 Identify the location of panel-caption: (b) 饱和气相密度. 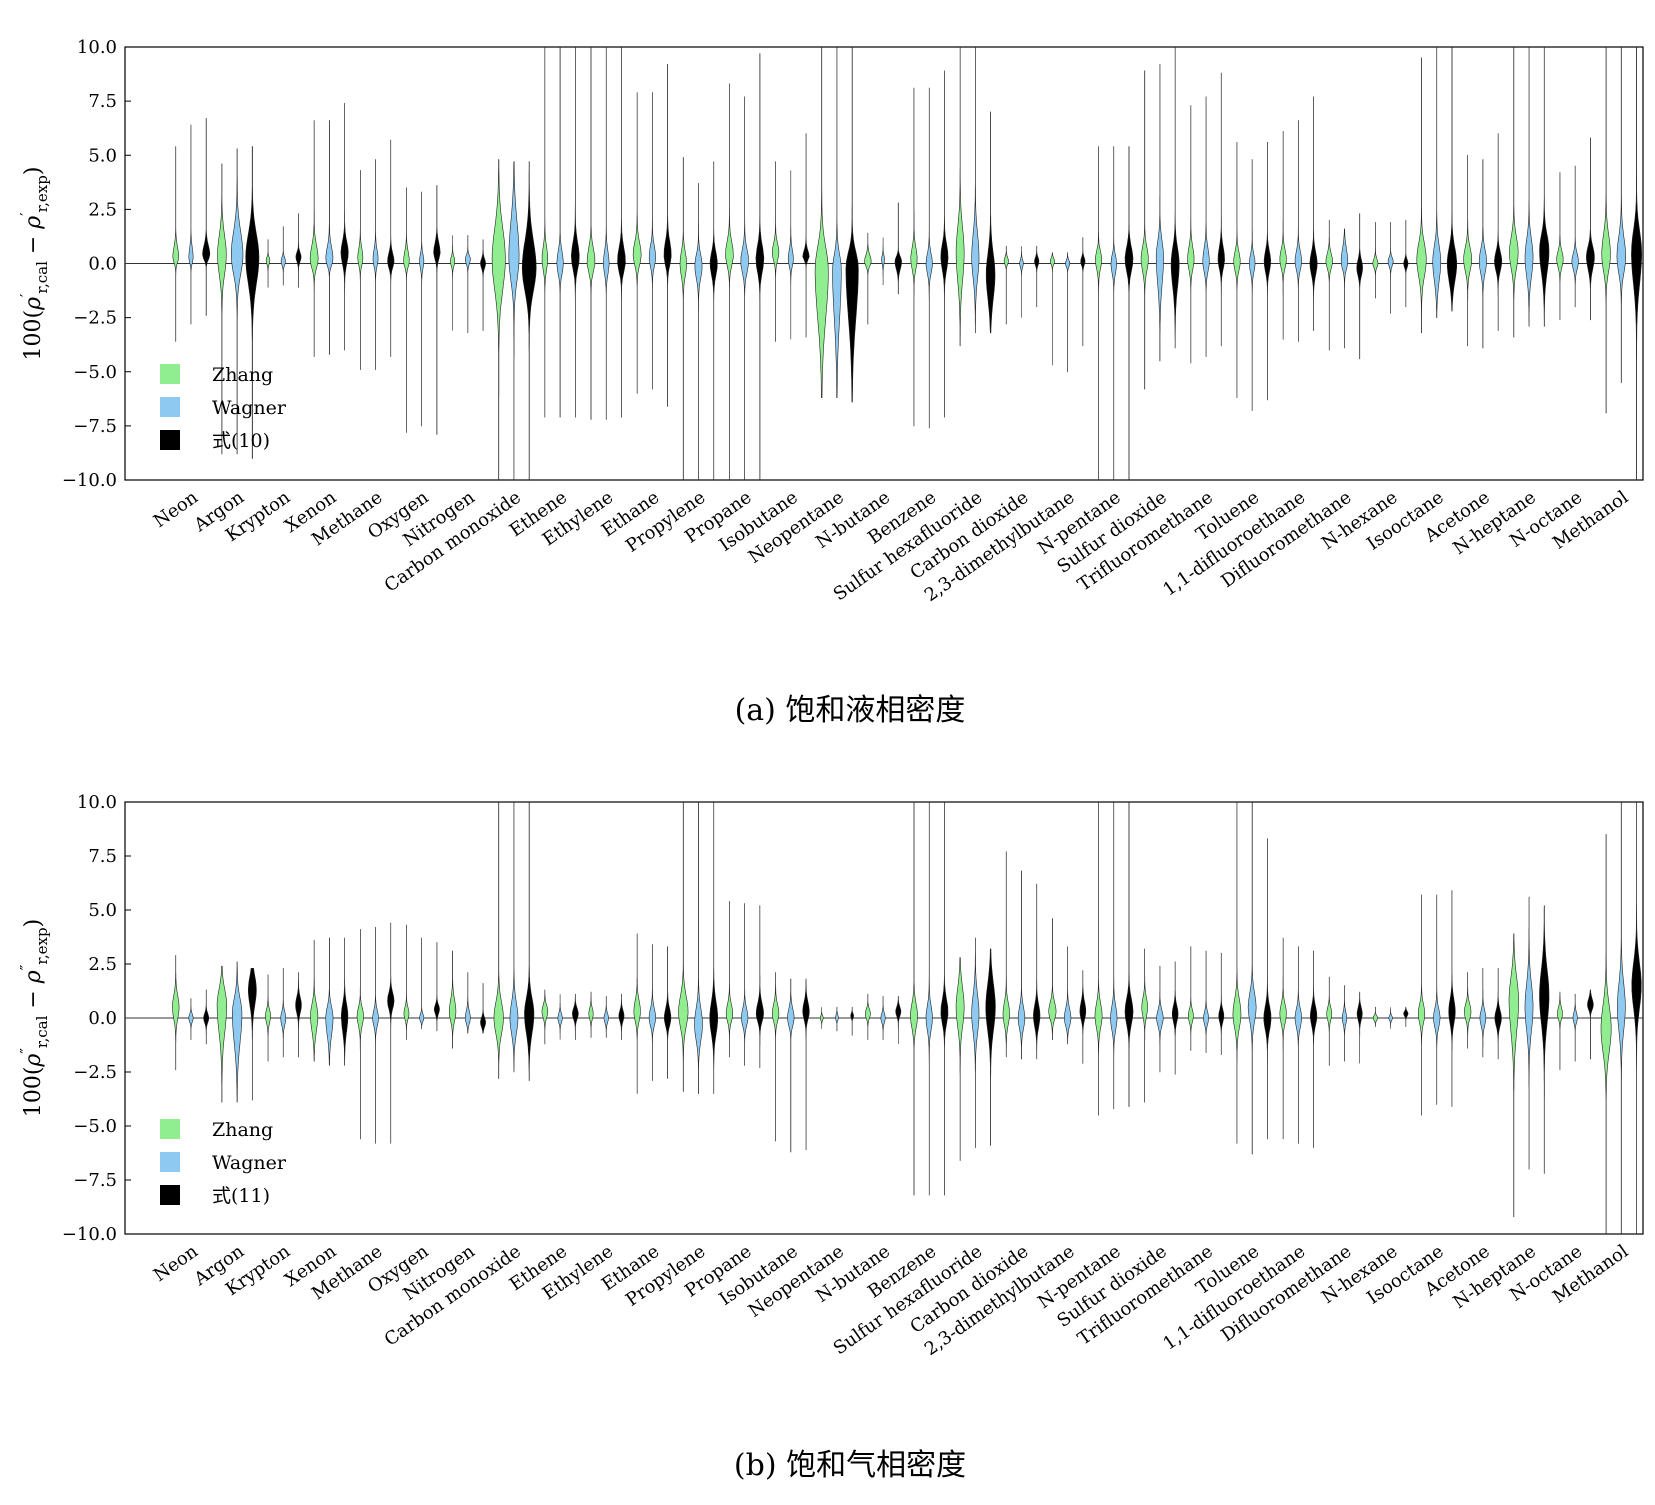
(850, 1465).